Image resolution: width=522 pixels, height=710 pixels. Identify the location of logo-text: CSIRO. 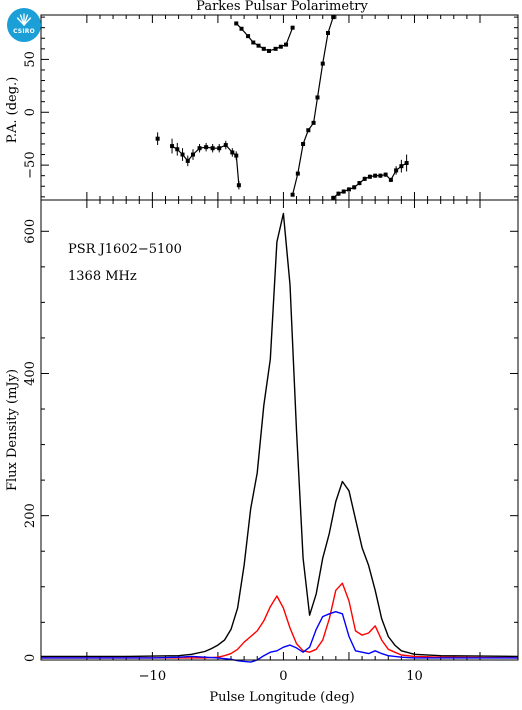
(24, 31).